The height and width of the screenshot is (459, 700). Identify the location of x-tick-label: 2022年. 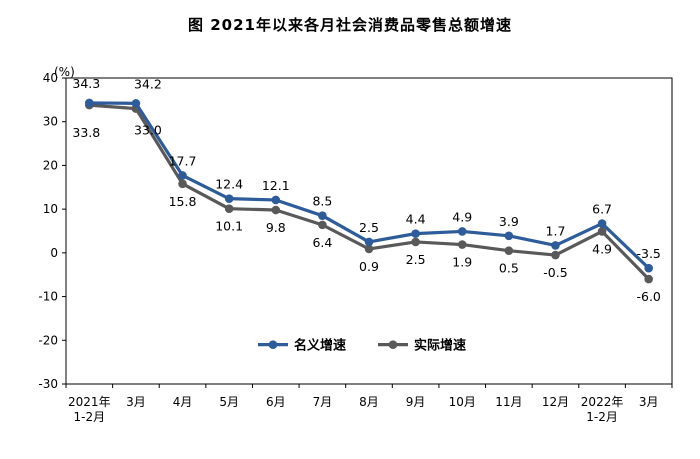
(602, 402).